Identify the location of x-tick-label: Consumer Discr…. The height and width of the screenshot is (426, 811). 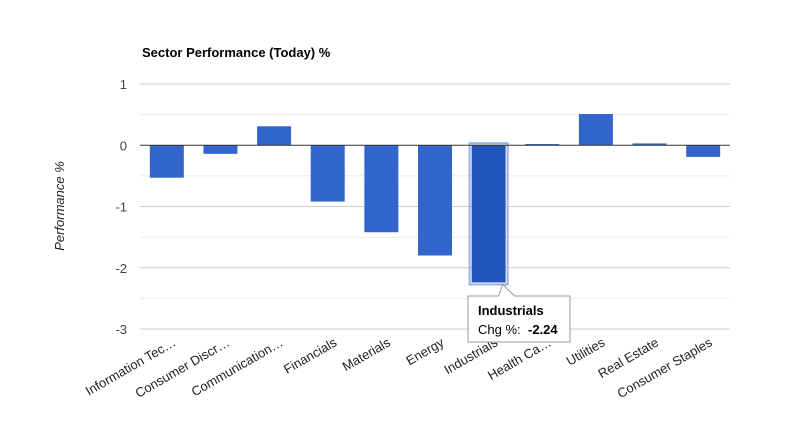
(181, 368).